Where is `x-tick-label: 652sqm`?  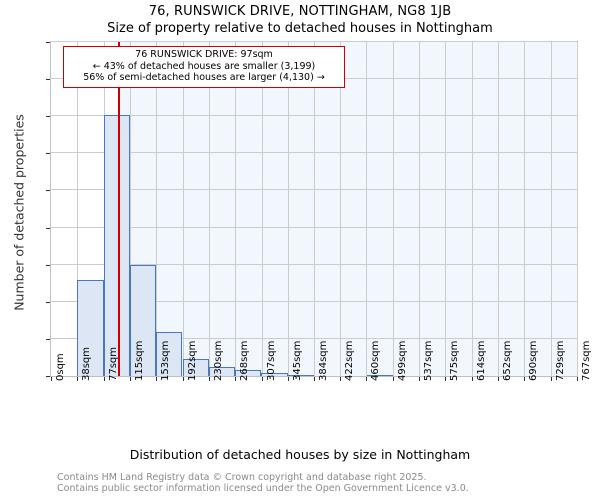
x-tick-label: 652sqm is located at coordinates (508, 360).